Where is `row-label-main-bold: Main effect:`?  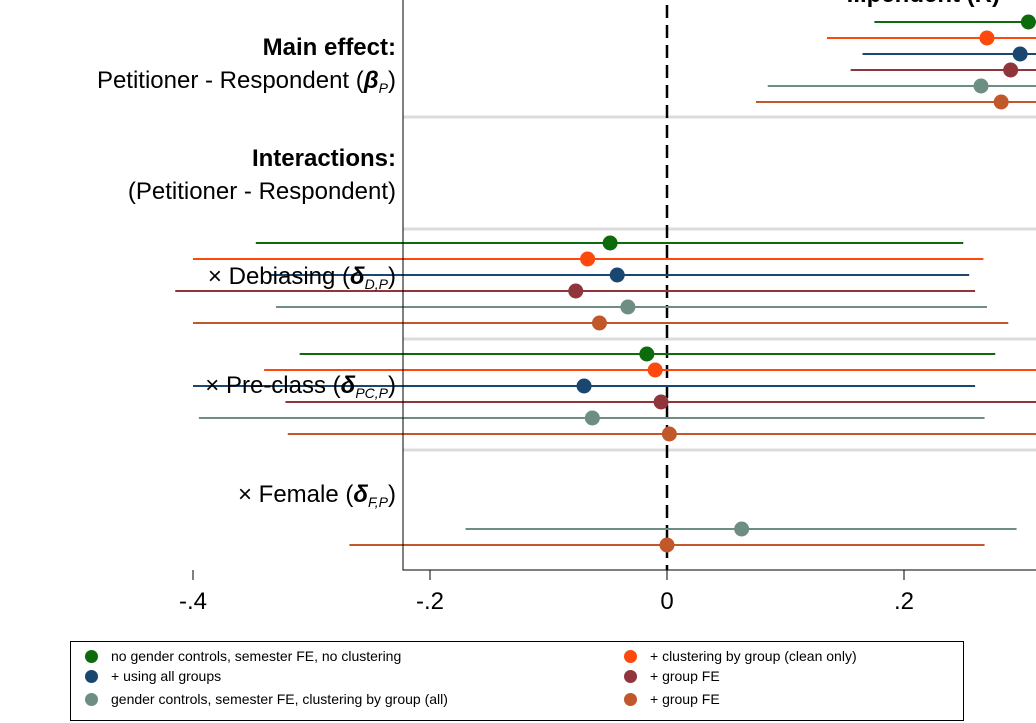 row-label-main-bold: Main effect: is located at coordinates (329, 47).